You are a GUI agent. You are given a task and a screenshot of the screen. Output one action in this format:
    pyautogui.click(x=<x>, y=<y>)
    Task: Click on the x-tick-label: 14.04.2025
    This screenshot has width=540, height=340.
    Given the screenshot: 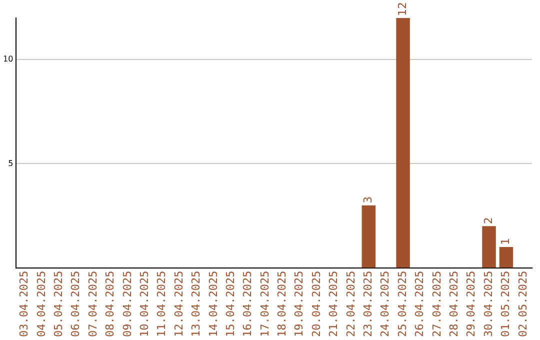 What is the action you would take?
    pyautogui.click(x=213, y=304)
    